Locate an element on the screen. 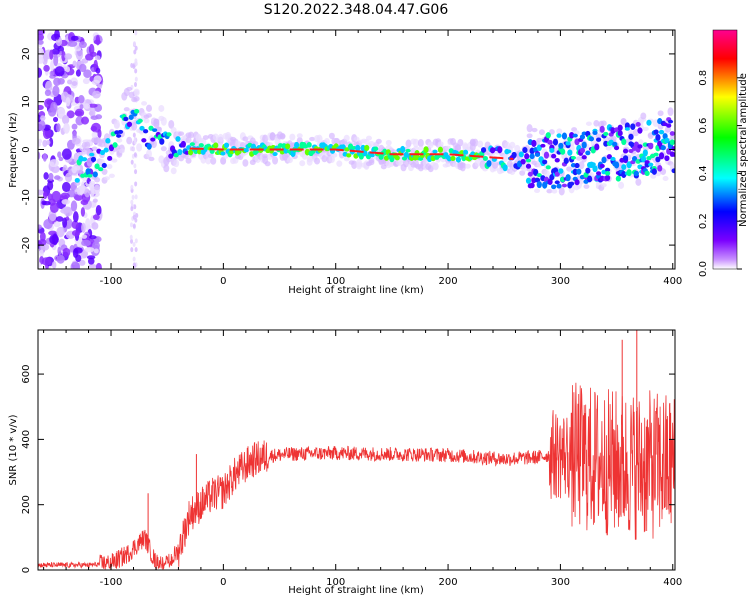  spectrogram-x-tick-label: 200 is located at coordinates (448, 281).